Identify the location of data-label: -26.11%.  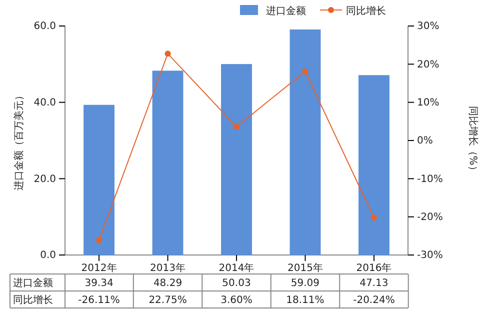
(99, 300).